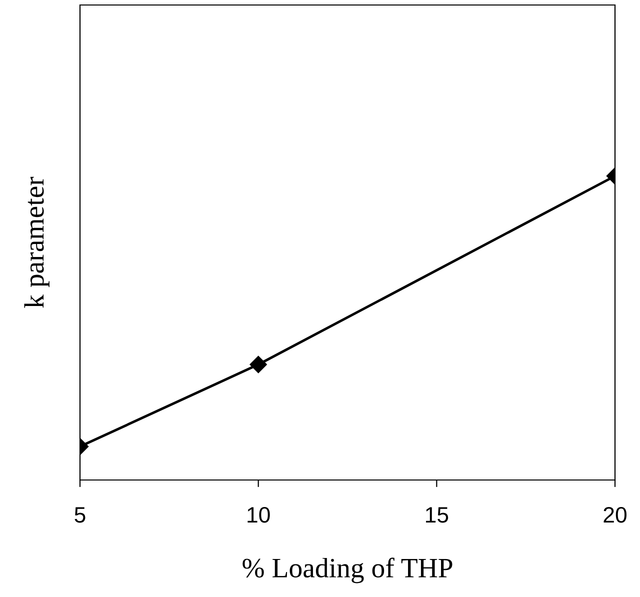 The width and height of the screenshot is (640, 597). Describe the element at coordinates (259, 514) in the screenshot. I see `x-tick-label: 10` at that location.